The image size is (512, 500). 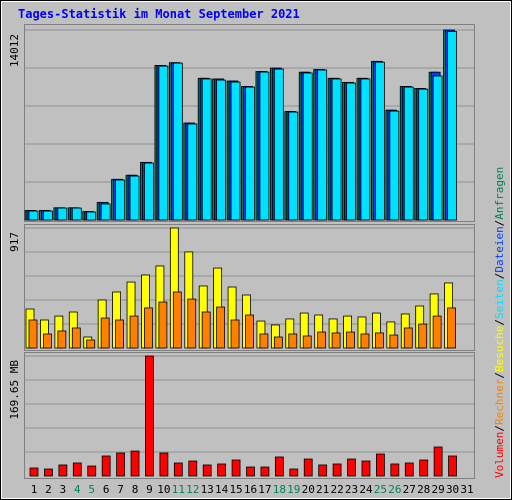 What do you see at coordinates (14, 390) in the screenshot?
I see `y-tick-label: 169.65 MB` at bounding box center [14, 390].